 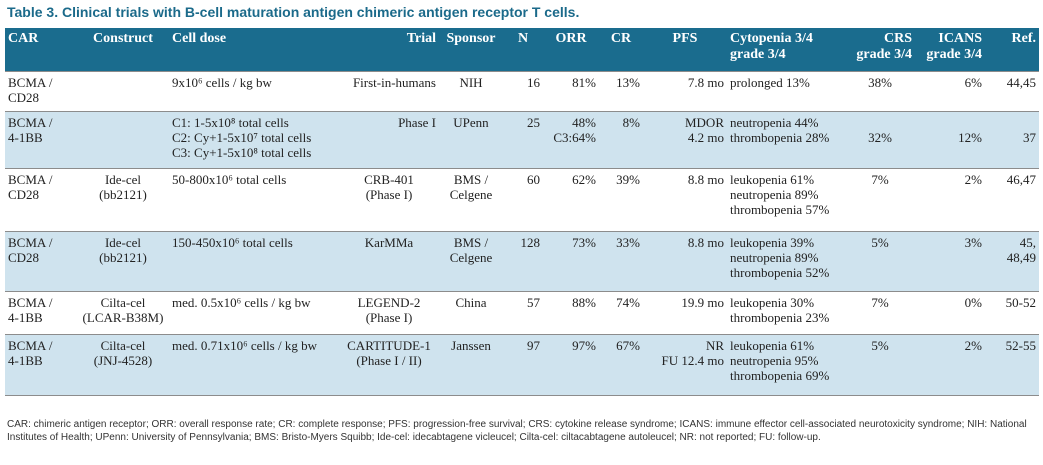 What do you see at coordinates (685, 140) in the screenshot?
I see `cell-pfs: MDOR 4.2 mo` at bounding box center [685, 140].